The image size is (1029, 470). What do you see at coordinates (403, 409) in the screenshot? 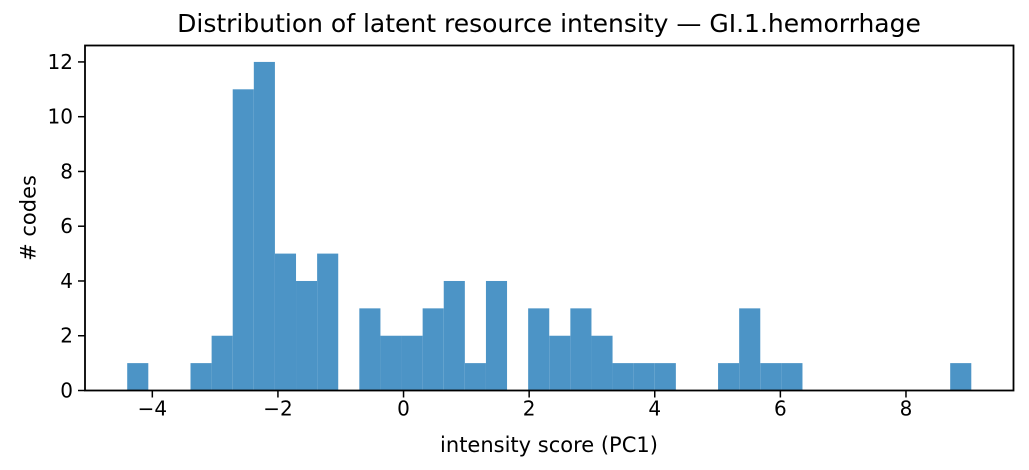
I see `x-tick-label: 0` at bounding box center [403, 409].